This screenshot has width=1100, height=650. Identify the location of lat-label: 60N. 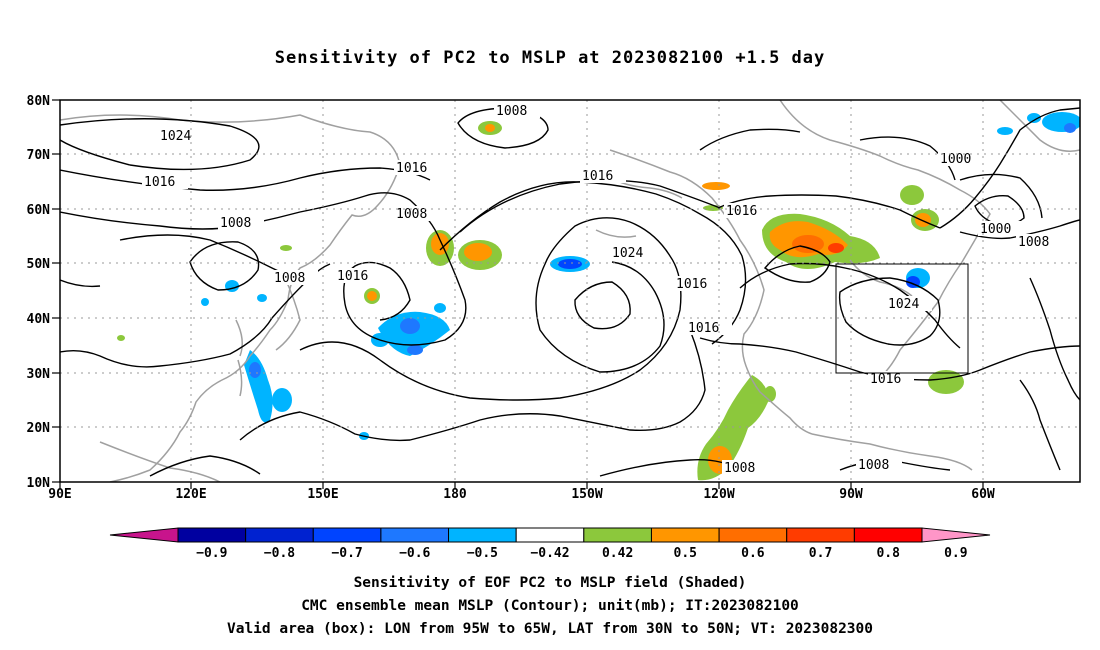
(39, 210).